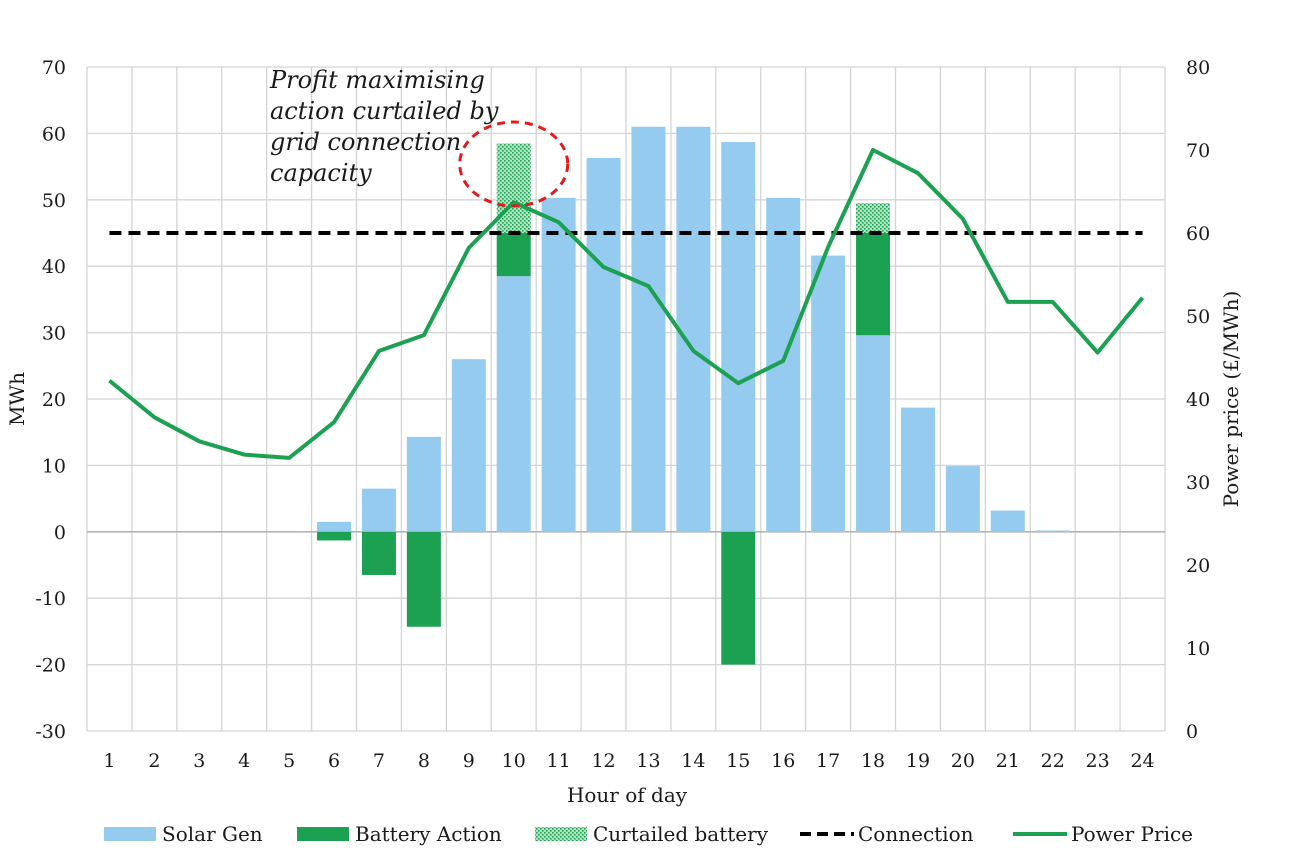 This screenshot has width=1291, height=867. What do you see at coordinates (828, 761) in the screenshot?
I see `x-tick-label: 17` at bounding box center [828, 761].